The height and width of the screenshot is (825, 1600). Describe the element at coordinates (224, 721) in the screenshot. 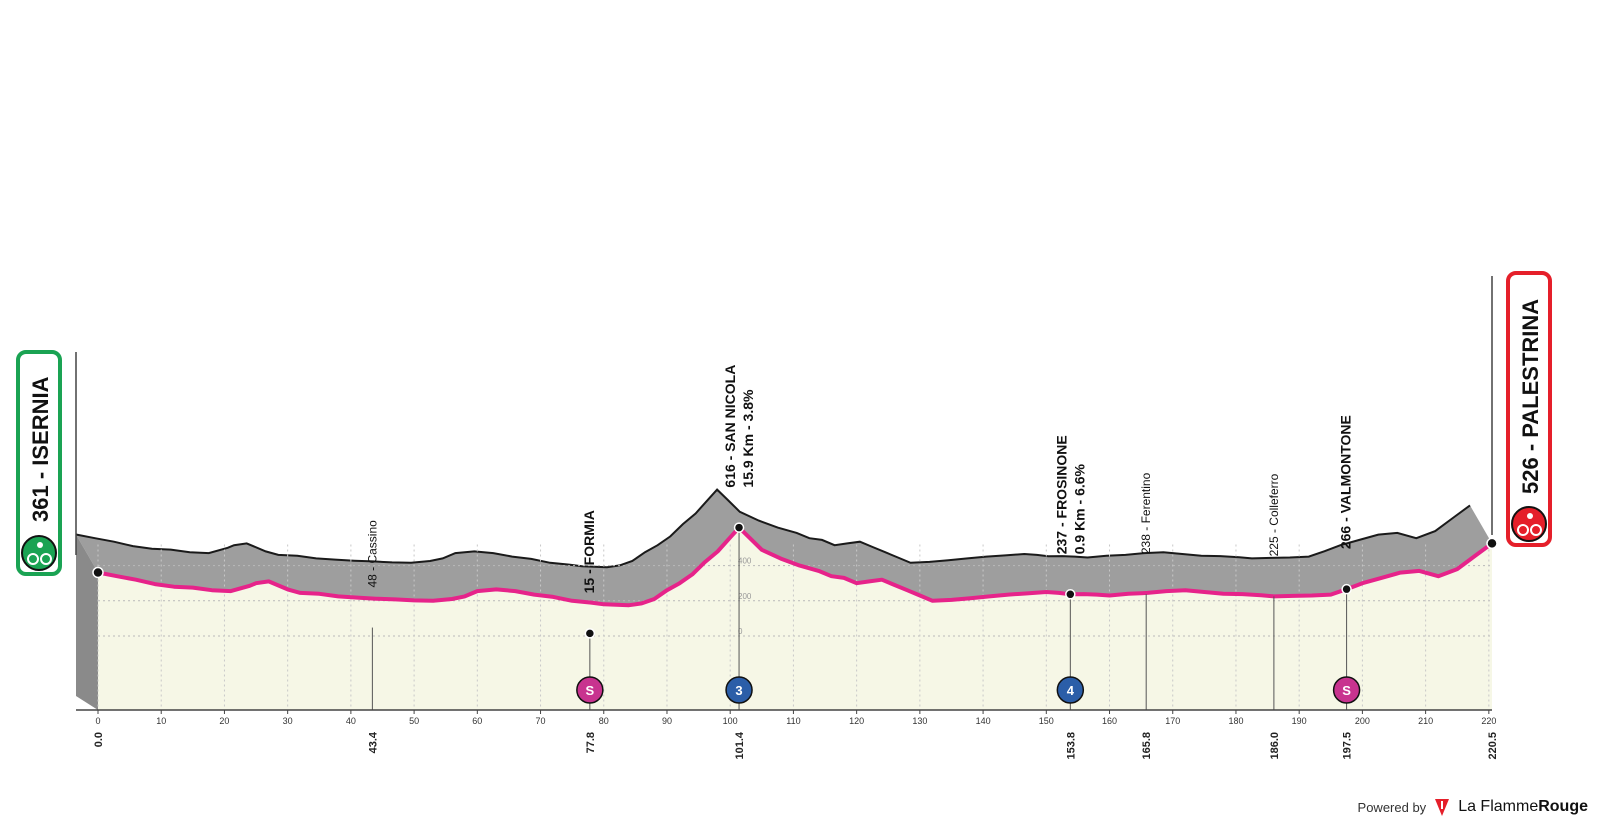

I see `x-tick-label-2: 20` at that location.